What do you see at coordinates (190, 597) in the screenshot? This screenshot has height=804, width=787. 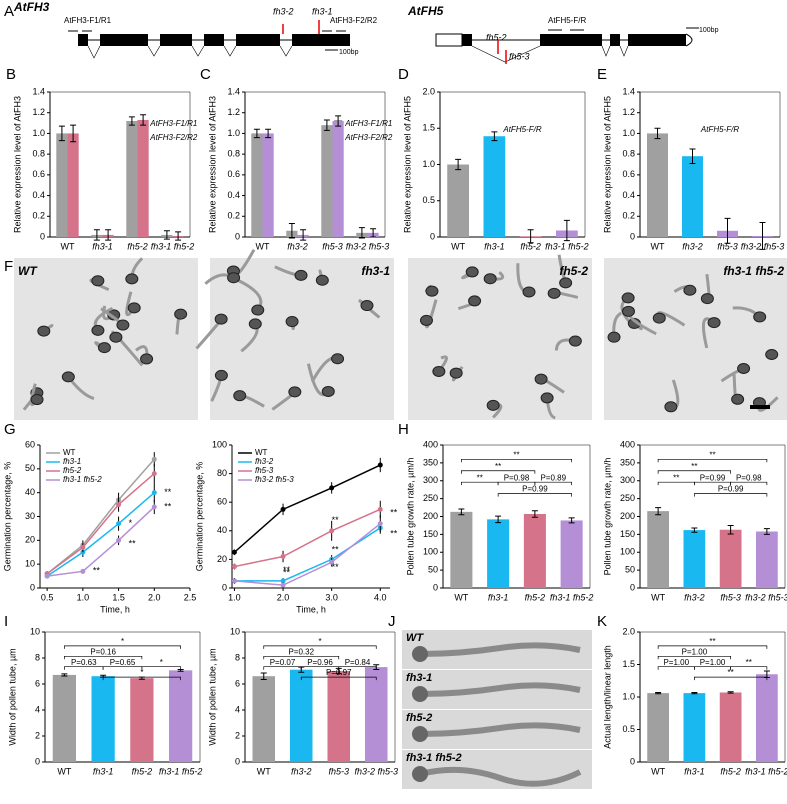 I see `x-tick-label: 2.5` at bounding box center [190, 597].